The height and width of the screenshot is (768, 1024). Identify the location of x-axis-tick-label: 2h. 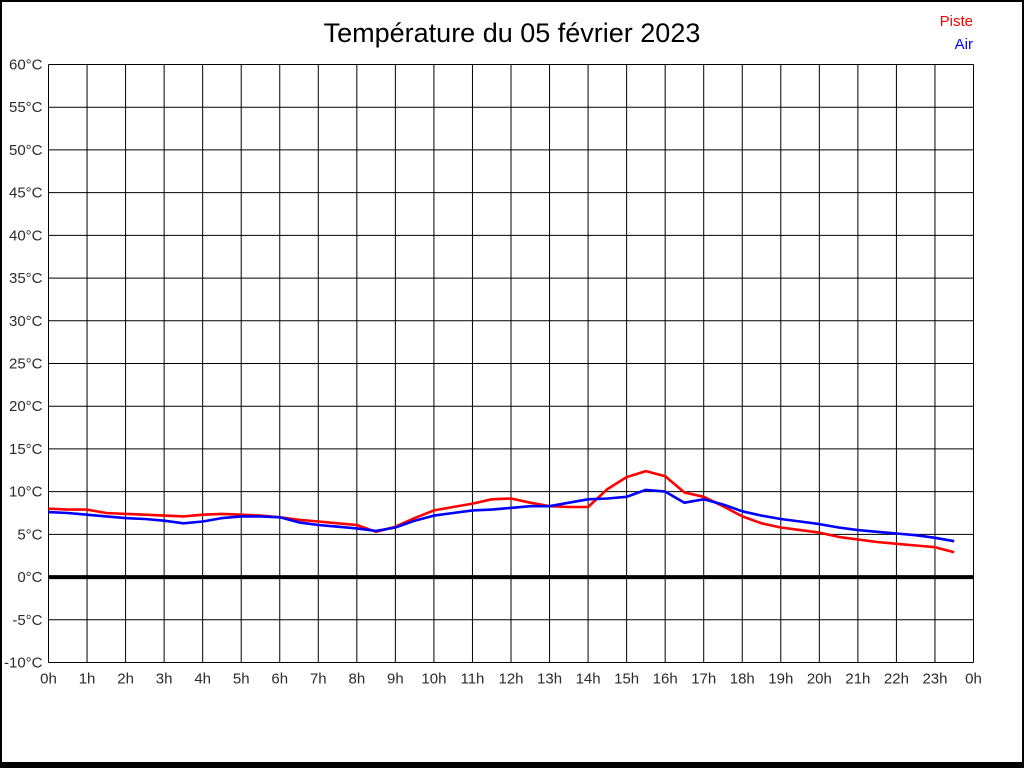
(125, 679).